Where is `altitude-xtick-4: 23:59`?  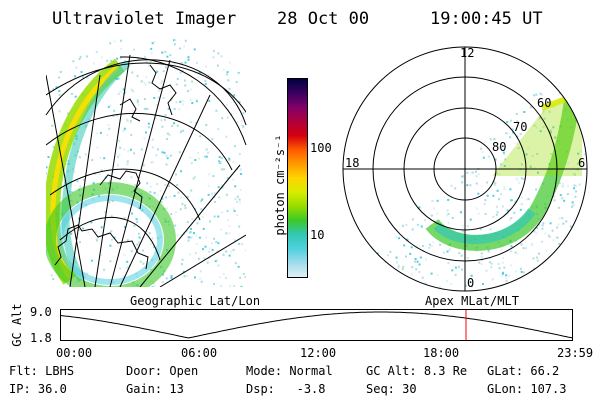 altitude-xtick-4: 23:59 is located at coordinates (575, 353).